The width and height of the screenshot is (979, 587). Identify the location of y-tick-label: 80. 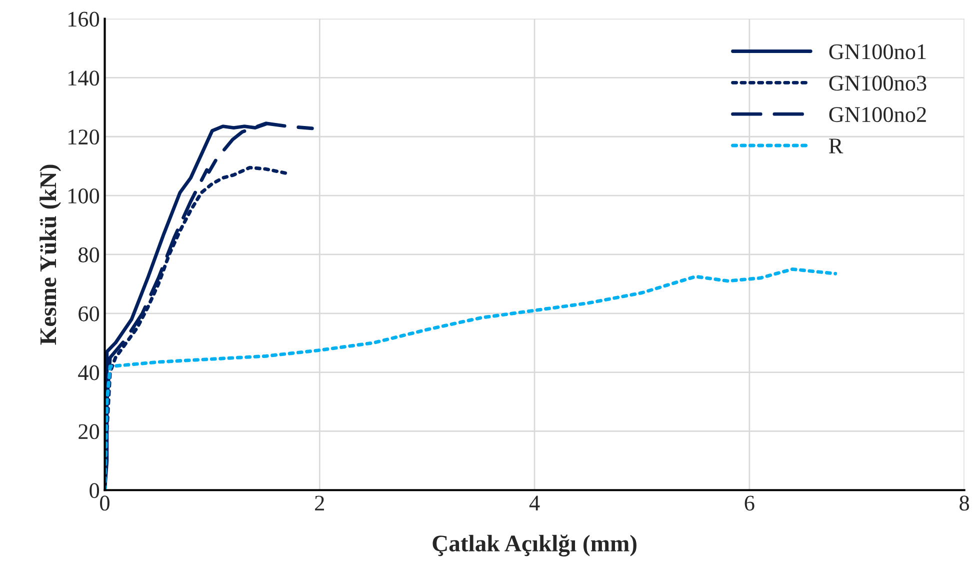
(89, 254).